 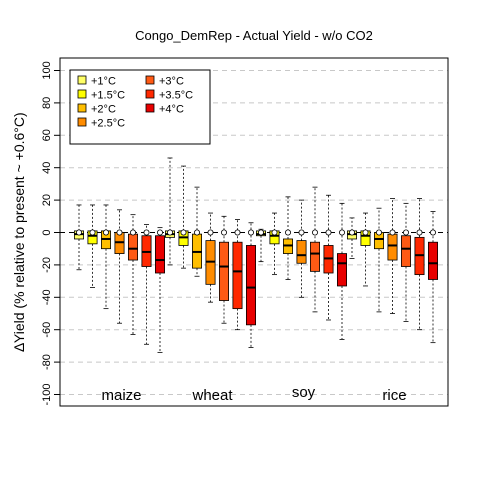 What do you see at coordinates (47, 362) in the screenshot?
I see `y-tick-label: -80` at bounding box center [47, 362].